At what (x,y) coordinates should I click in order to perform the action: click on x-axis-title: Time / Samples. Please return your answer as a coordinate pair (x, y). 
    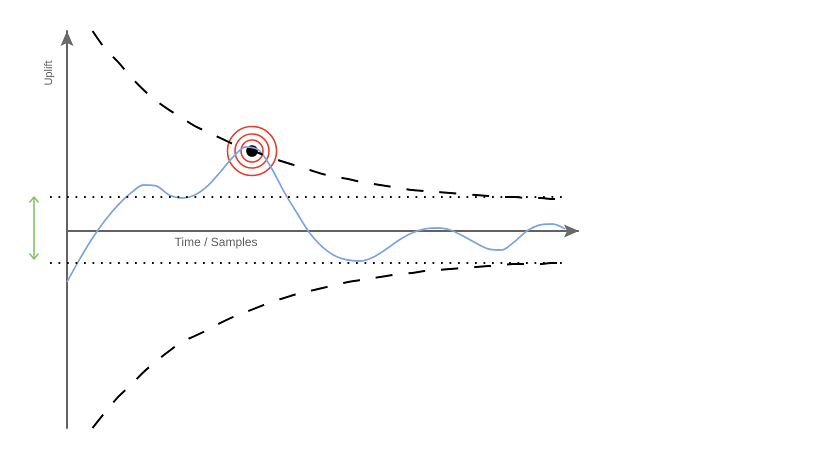
    Looking at the image, I should click on (216, 242).